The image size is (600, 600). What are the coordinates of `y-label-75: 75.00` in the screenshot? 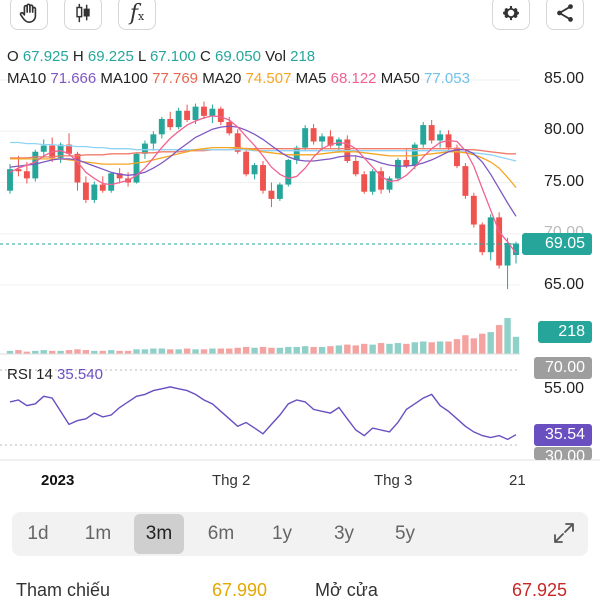 It's located at (563, 181).